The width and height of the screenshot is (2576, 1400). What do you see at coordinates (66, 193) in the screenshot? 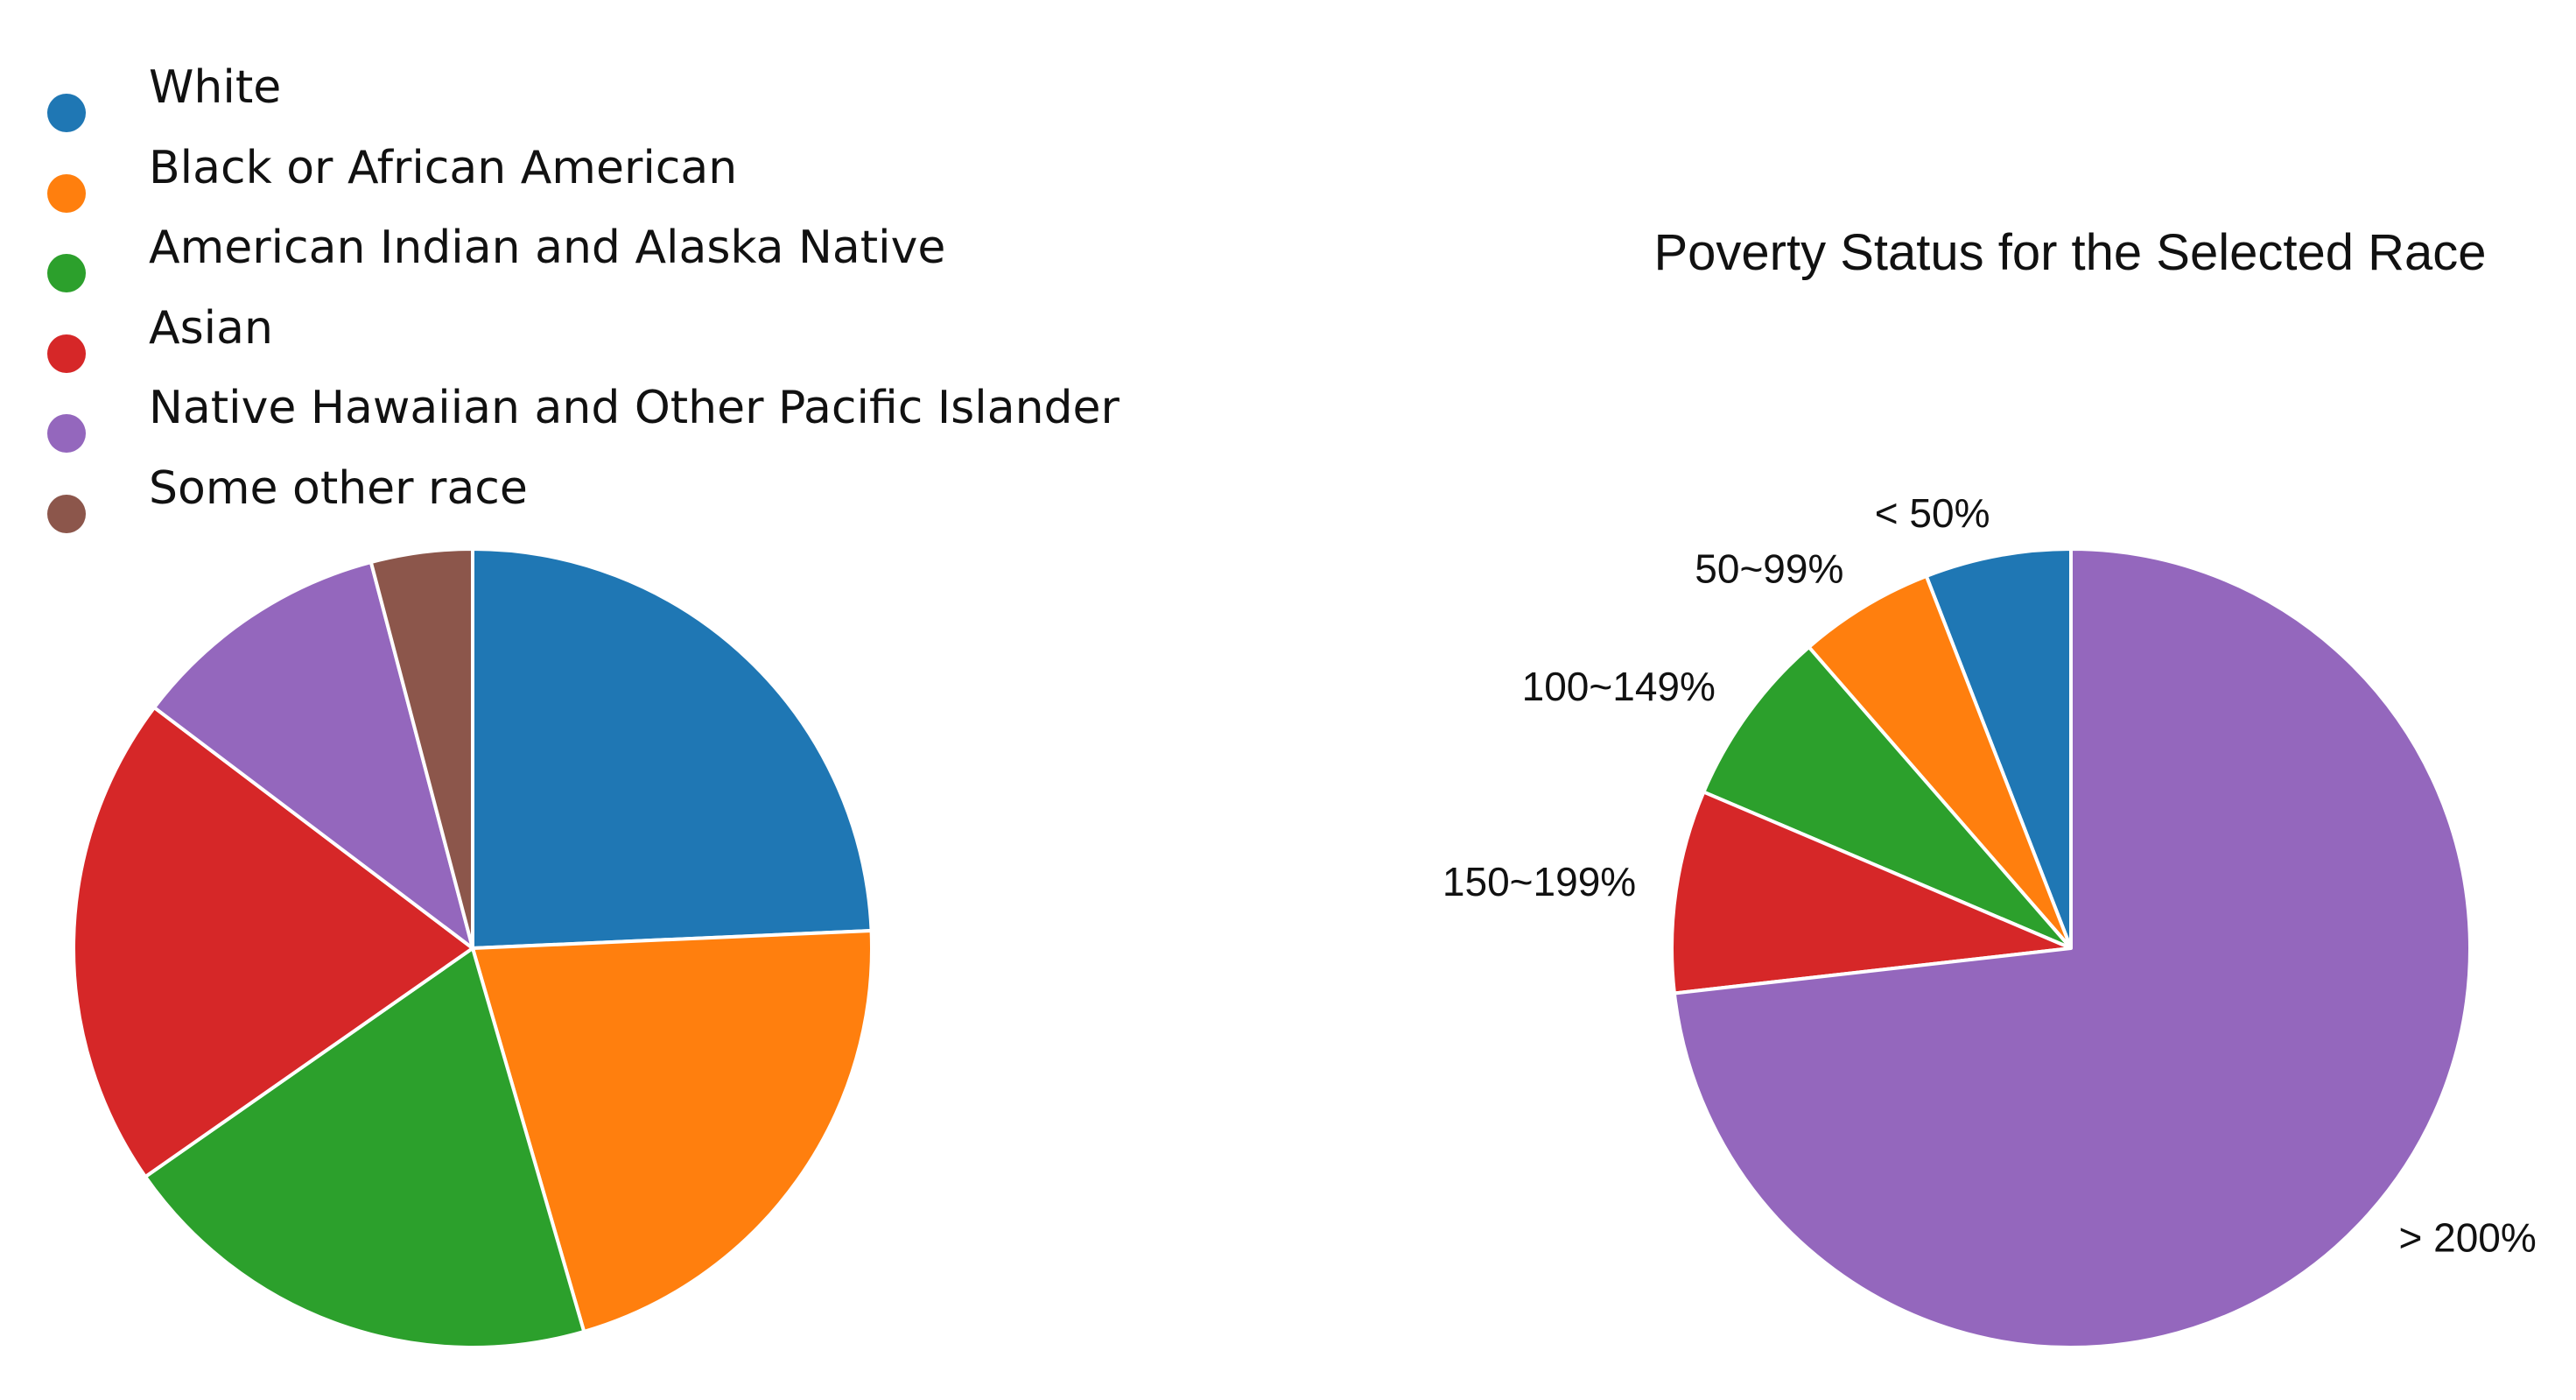
I see `legend-marker-black-or-african-american` at bounding box center [66, 193].